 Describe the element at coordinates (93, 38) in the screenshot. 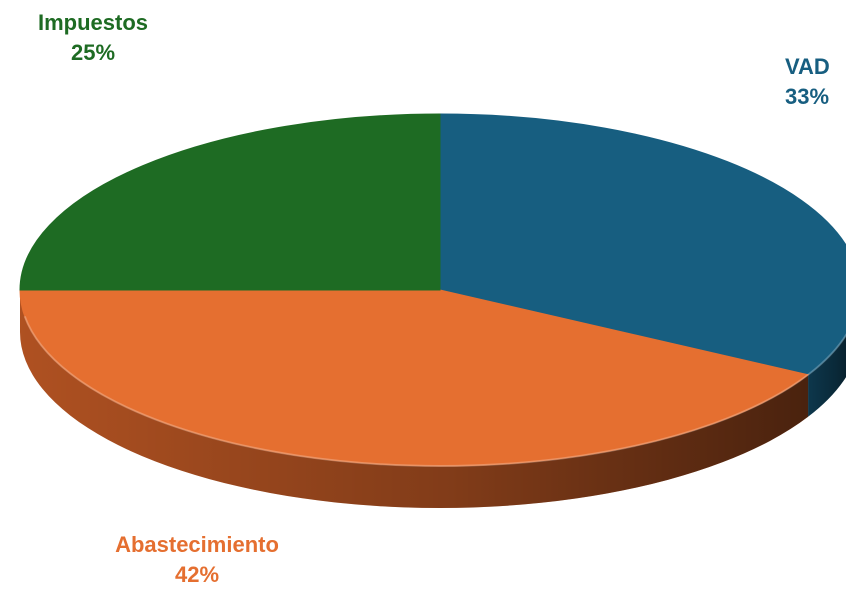

I see `slice-label-impuestos: Impuestos 25%` at that location.